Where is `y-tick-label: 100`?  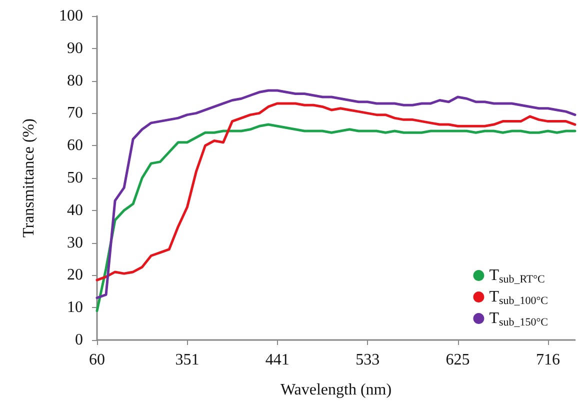 y-tick-label: 100 is located at coordinates (71, 16).